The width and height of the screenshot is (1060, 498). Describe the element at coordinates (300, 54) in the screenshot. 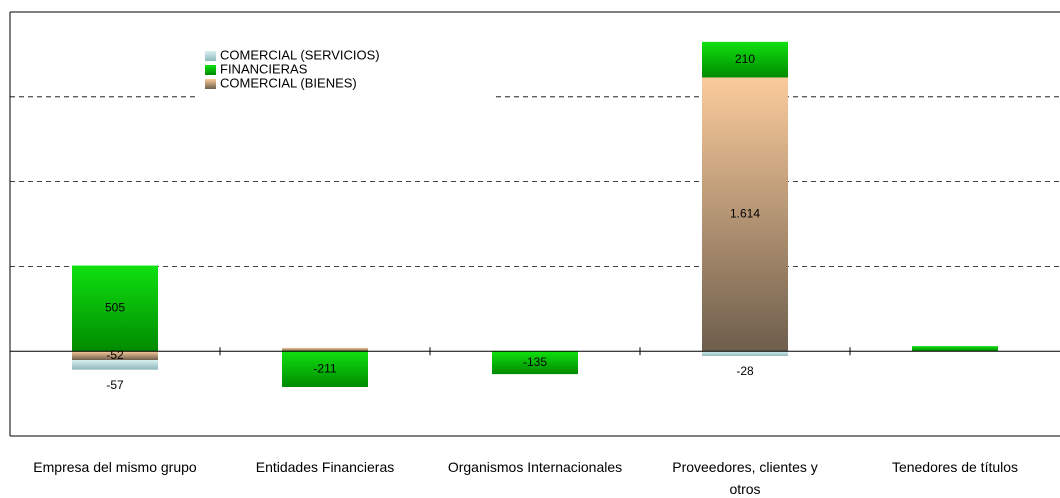

I see `legend-label: COMERCIAL (SERVICIOS)` at that location.